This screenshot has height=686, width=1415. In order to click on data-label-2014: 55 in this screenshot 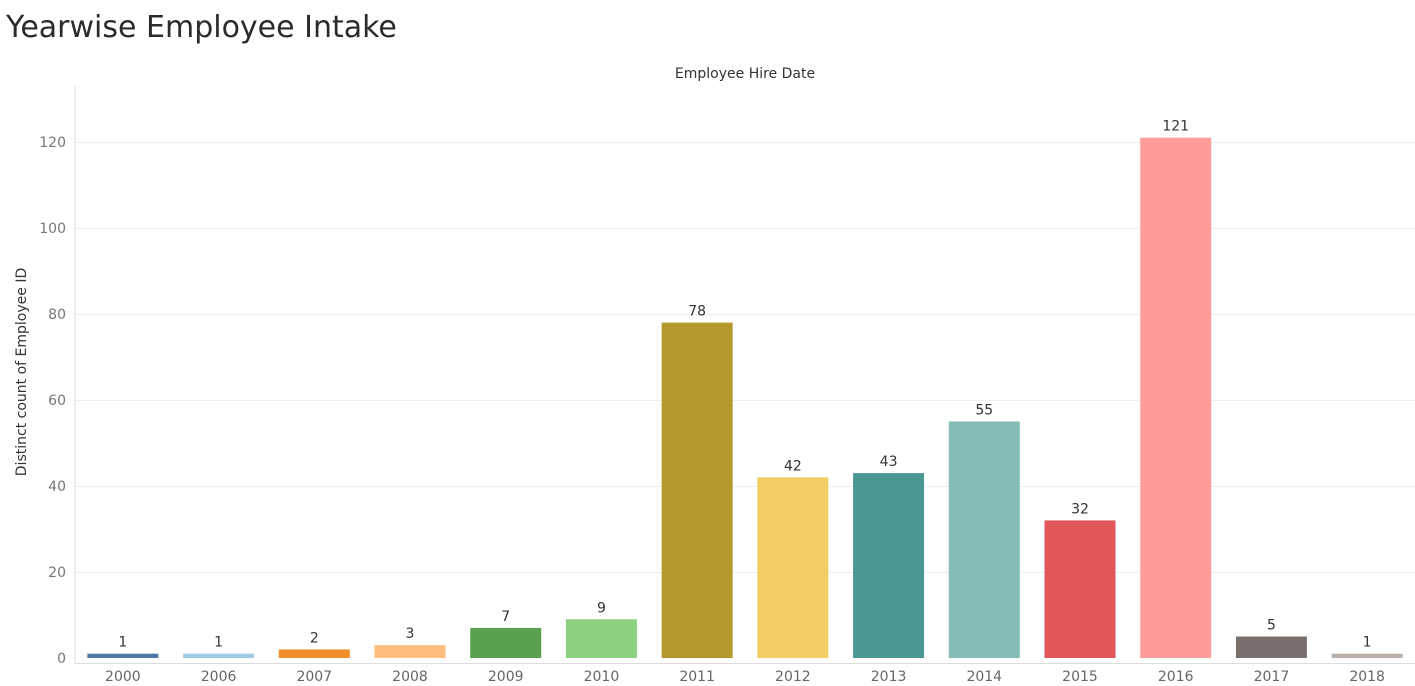, I will do `click(984, 411)`.